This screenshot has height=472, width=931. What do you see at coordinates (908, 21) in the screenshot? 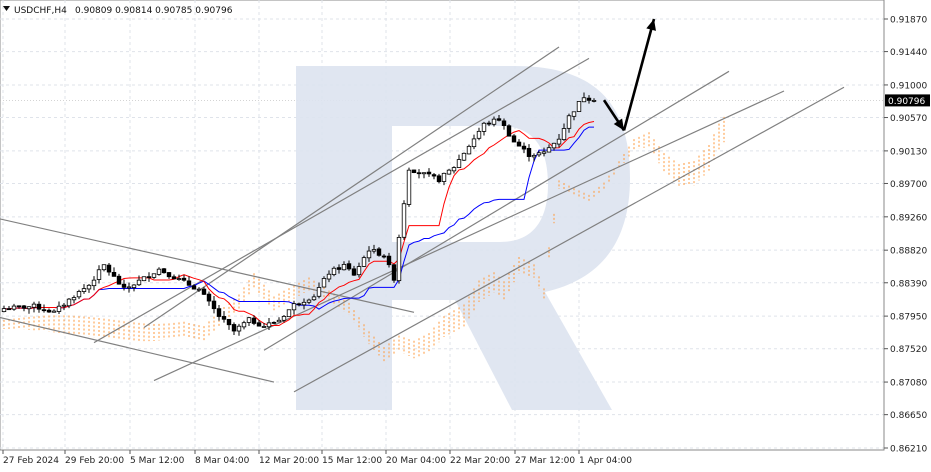
I see `price-tick-label: 0.91870` at bounding box center [908, 21].